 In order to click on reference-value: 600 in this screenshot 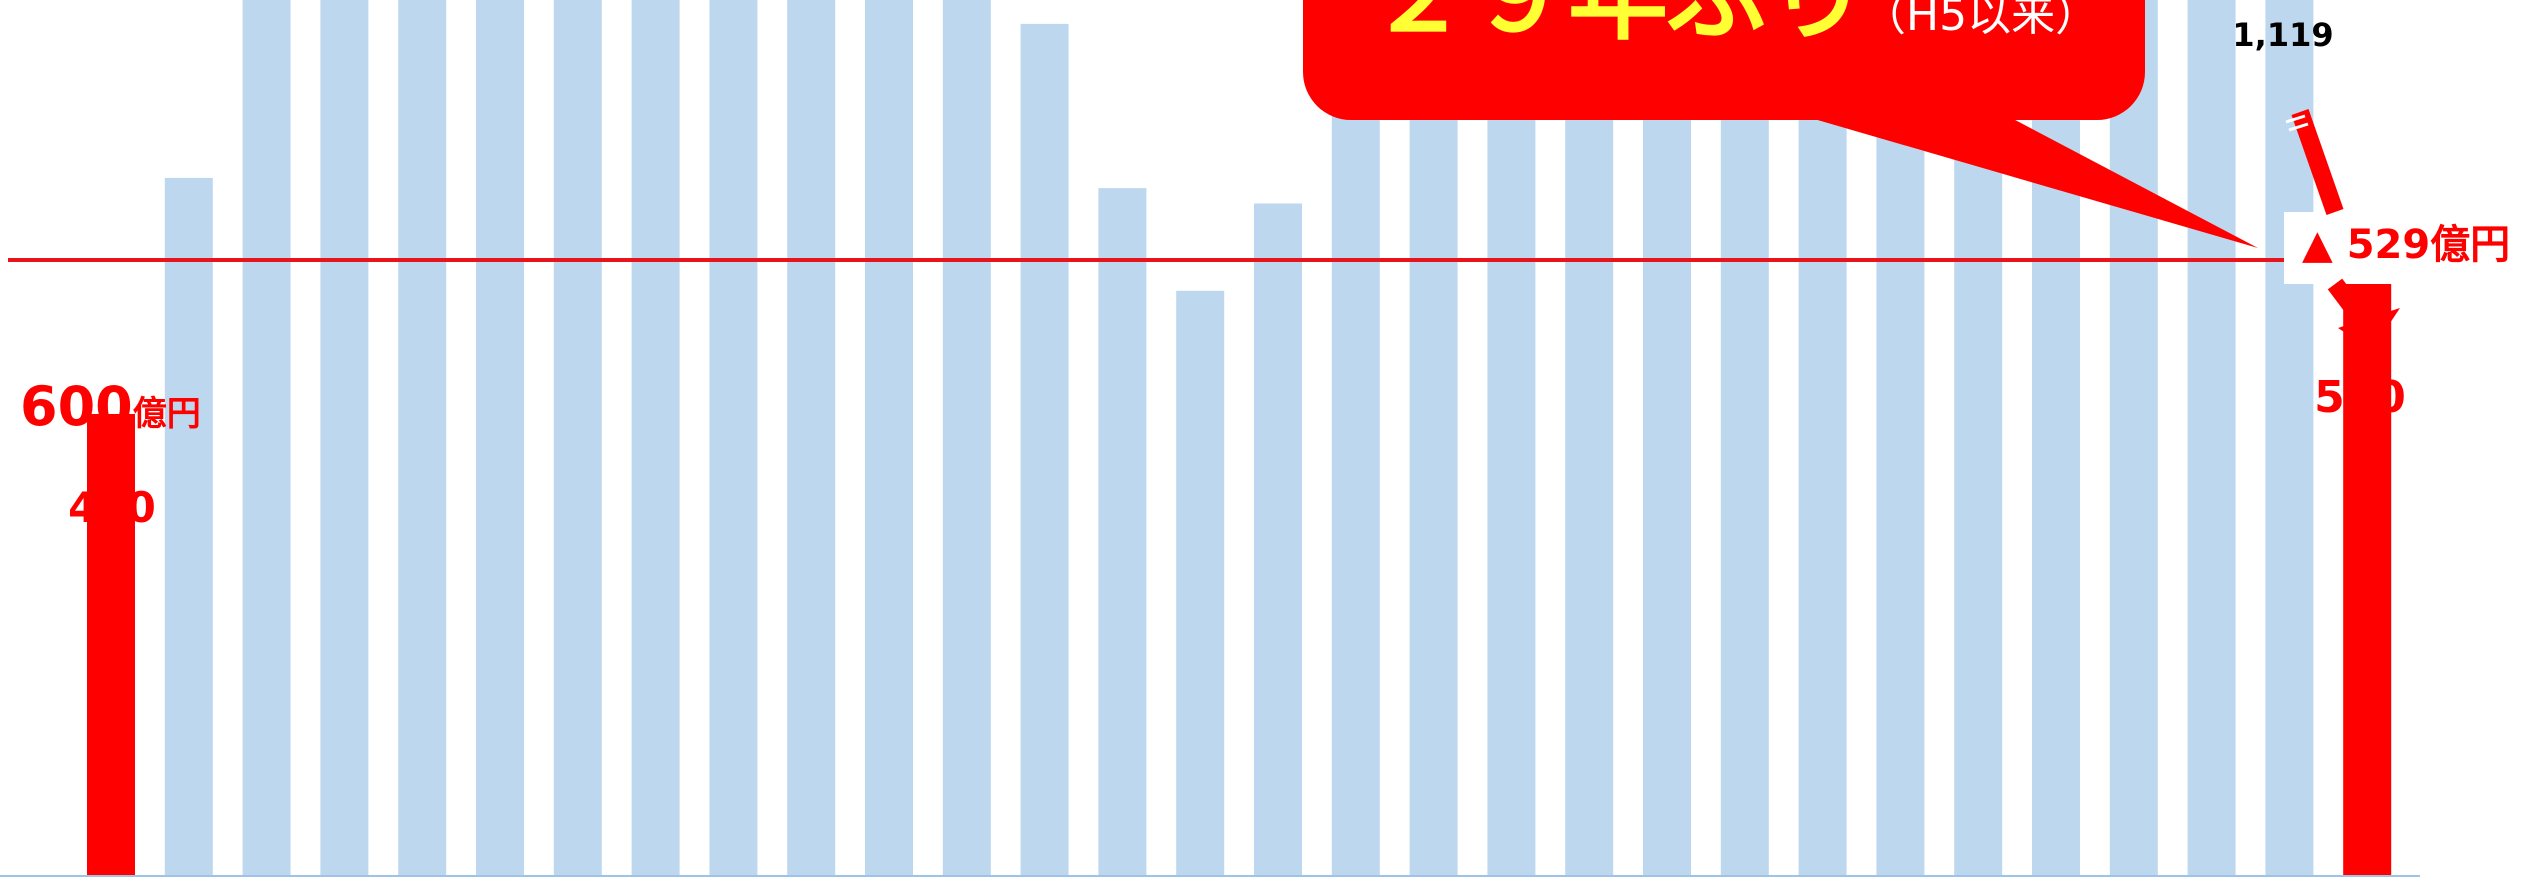, I will do `click(76, 406)`.